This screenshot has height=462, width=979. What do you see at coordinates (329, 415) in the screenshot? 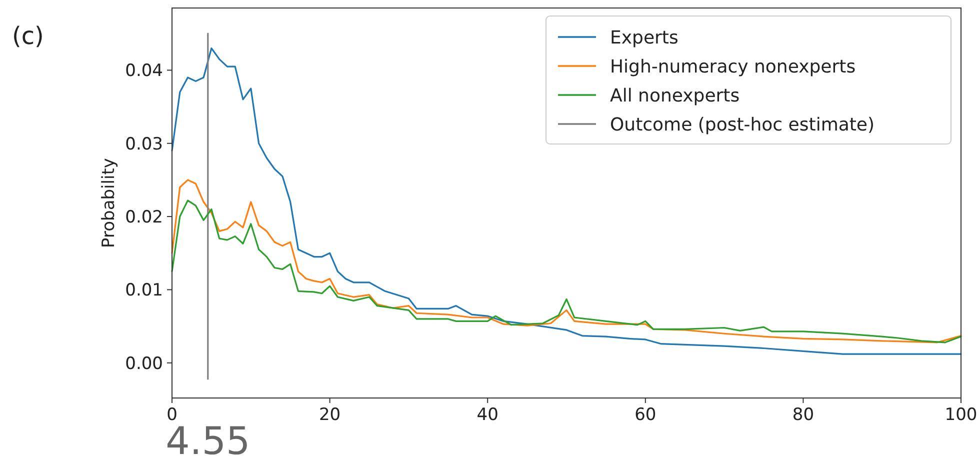
I see `x-tick-label: 20` at bounding box center [329, 415].